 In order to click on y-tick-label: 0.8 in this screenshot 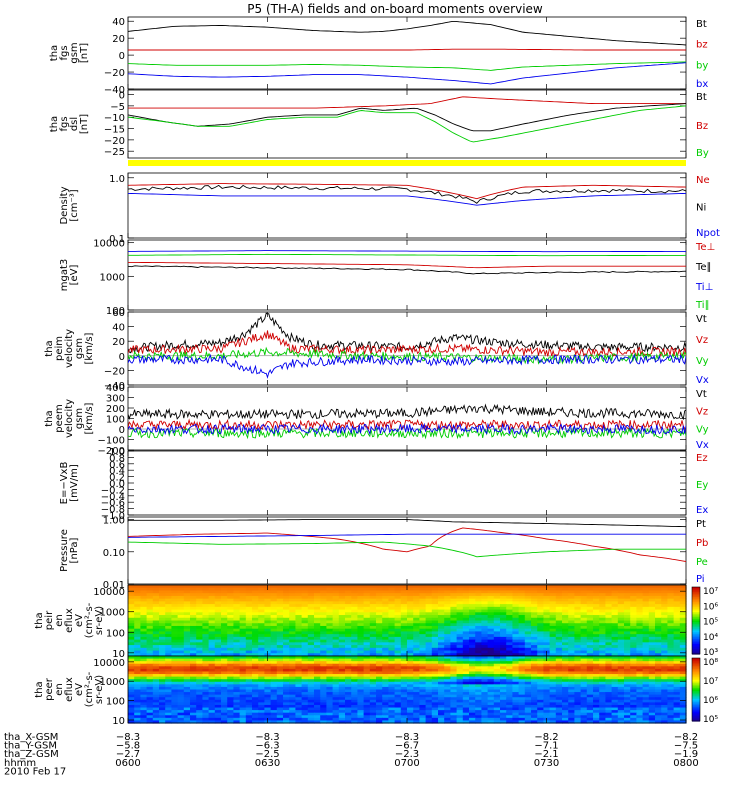, I will do `click(117, 458)`.